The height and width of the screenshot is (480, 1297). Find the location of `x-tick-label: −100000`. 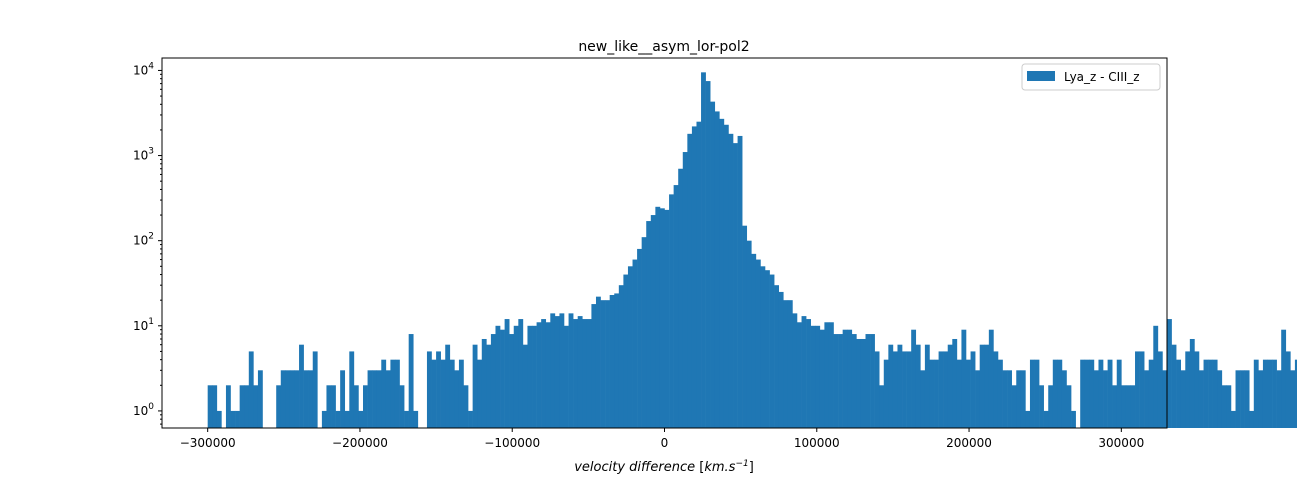

x-tick-label: −100000 is located at coordinates (512, 443).